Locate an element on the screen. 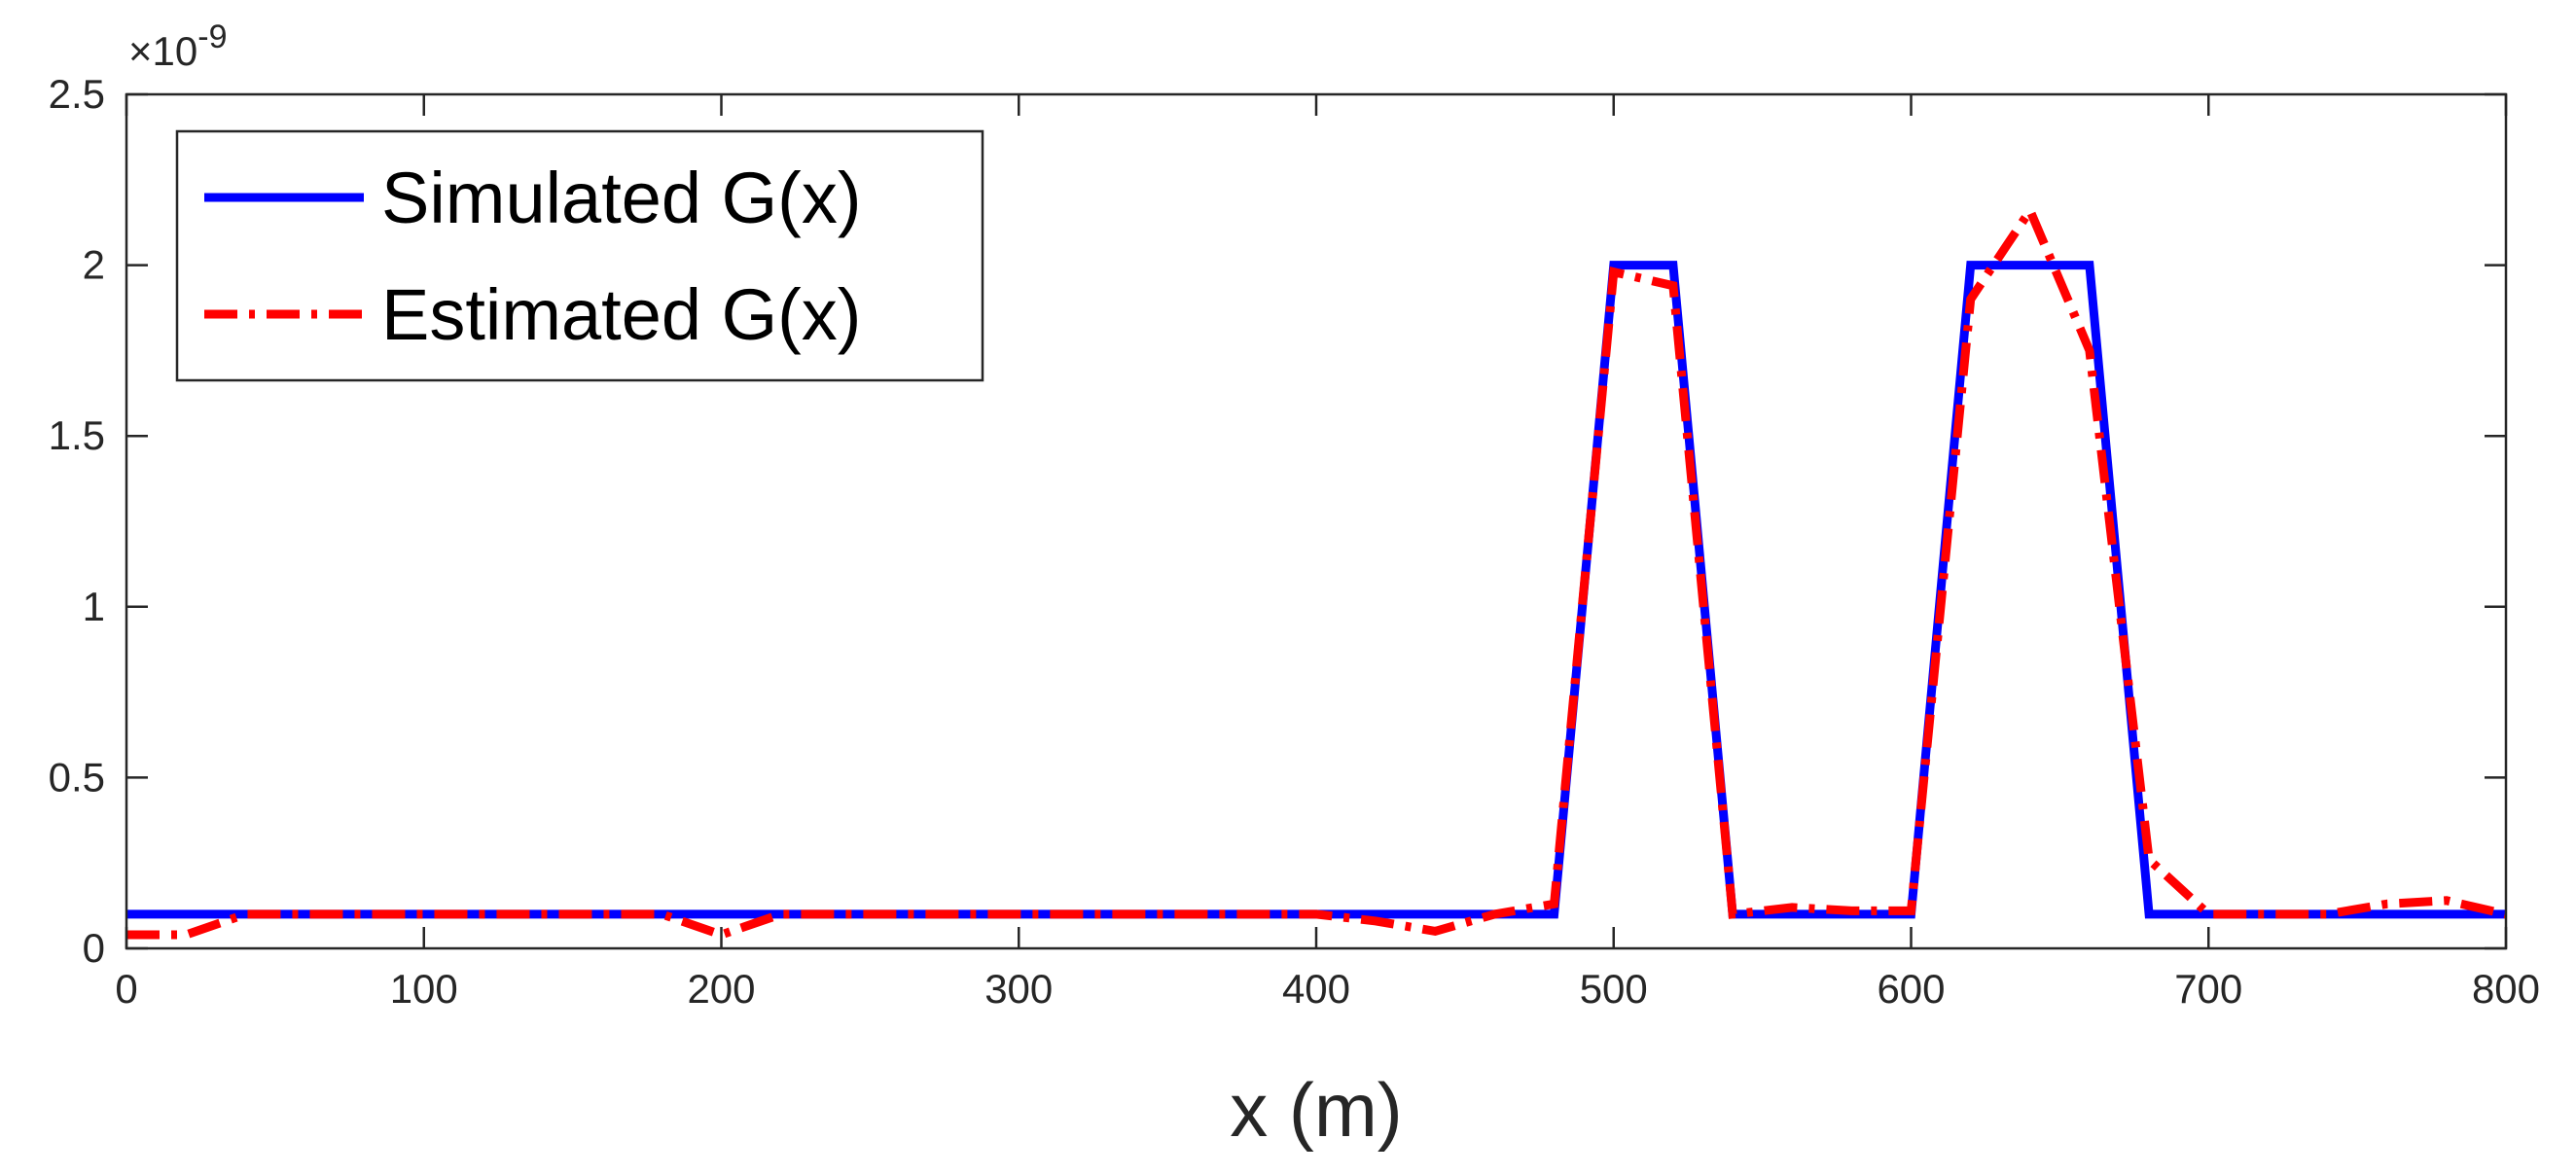  y-tick-label: 1.5 is located at coordinates (77, 435).